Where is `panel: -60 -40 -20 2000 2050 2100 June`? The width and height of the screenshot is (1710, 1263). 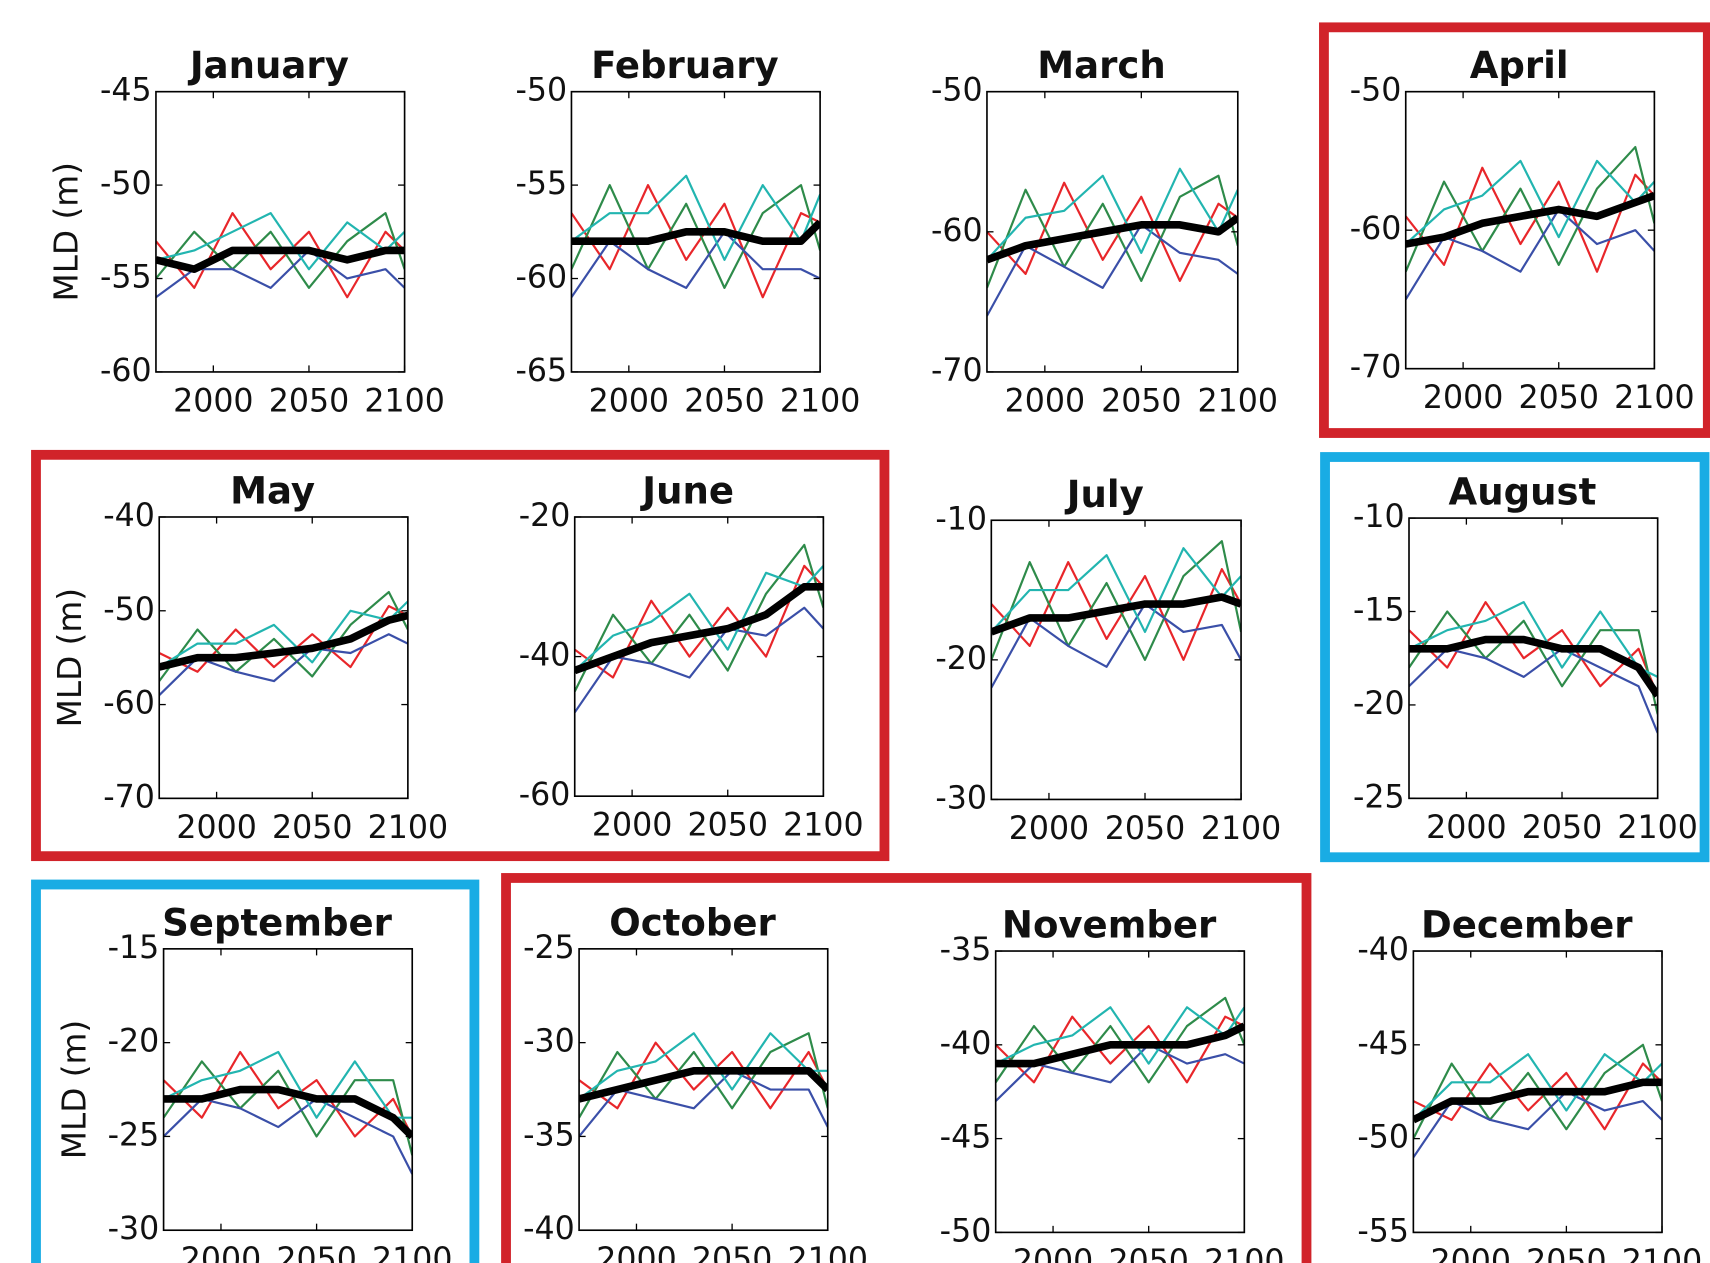
panel: -60 -40 -20 2000 2050 2100 June is located at coordinates (691, 656).